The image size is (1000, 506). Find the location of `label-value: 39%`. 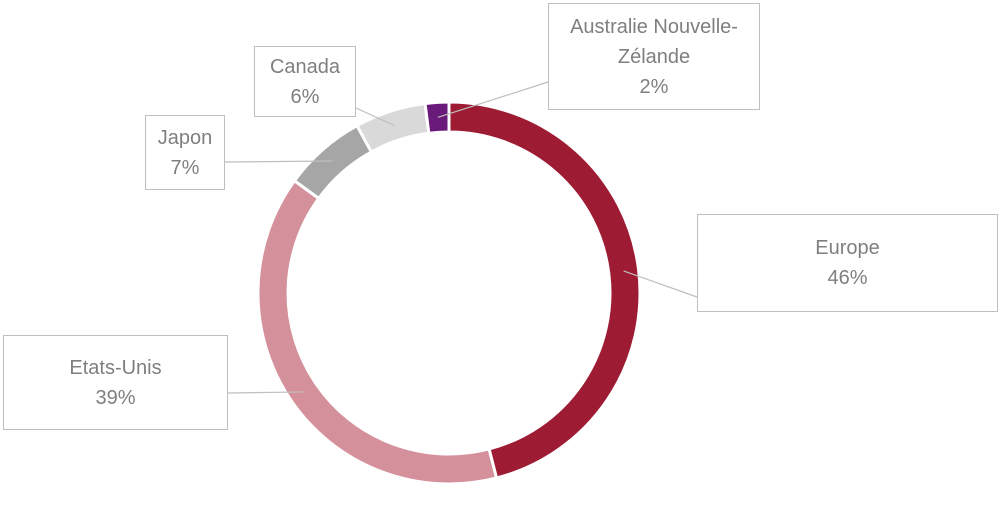

label-value: 39% is located at coordinates (115, 397).